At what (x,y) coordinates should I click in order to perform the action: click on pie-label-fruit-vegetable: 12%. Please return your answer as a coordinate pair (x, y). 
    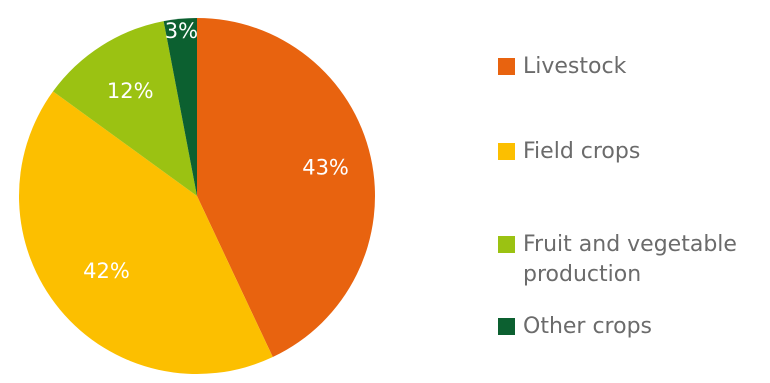
    Looking at the image, I should click on (130, 91).